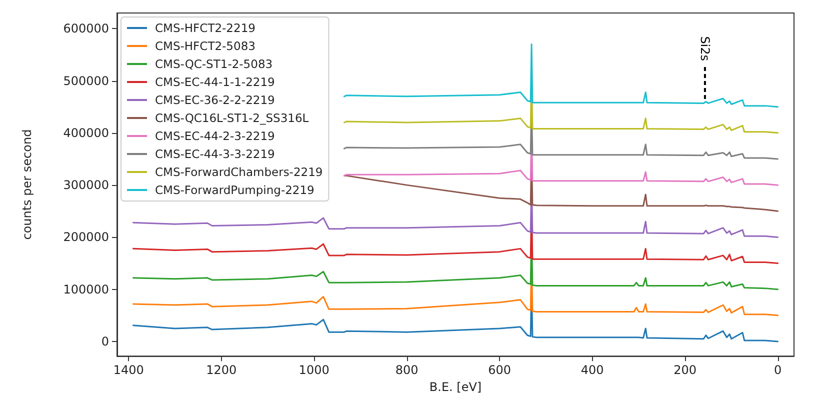  Describe the element at coordinates (105, 341) in the screenshot. I see `y-tick-label: 0` at that location.